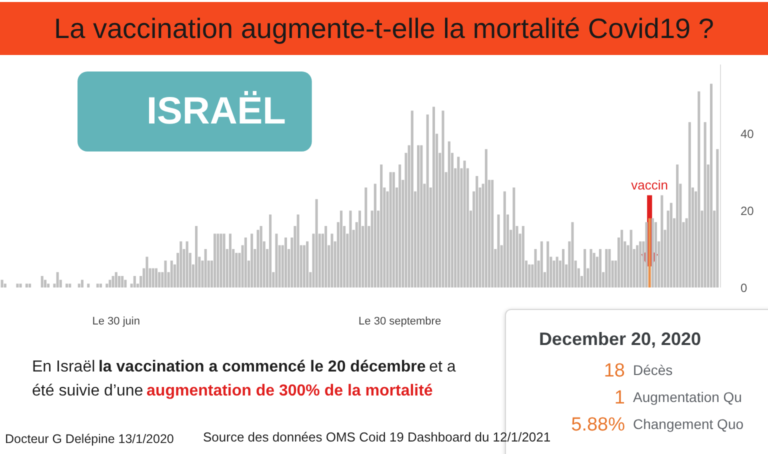  I want to click on x-tick-label: Le 30 juin, so click(116, 322).